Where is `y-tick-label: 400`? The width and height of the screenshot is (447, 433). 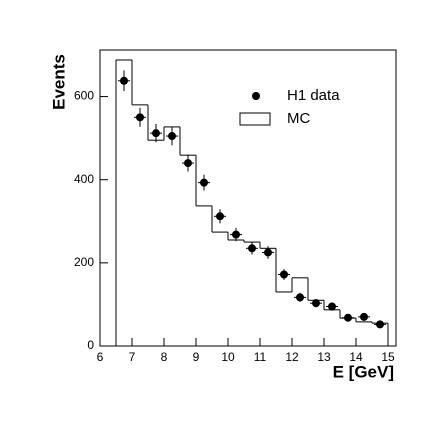 y-tick-label: 400 is located at coordinates (84, 179).